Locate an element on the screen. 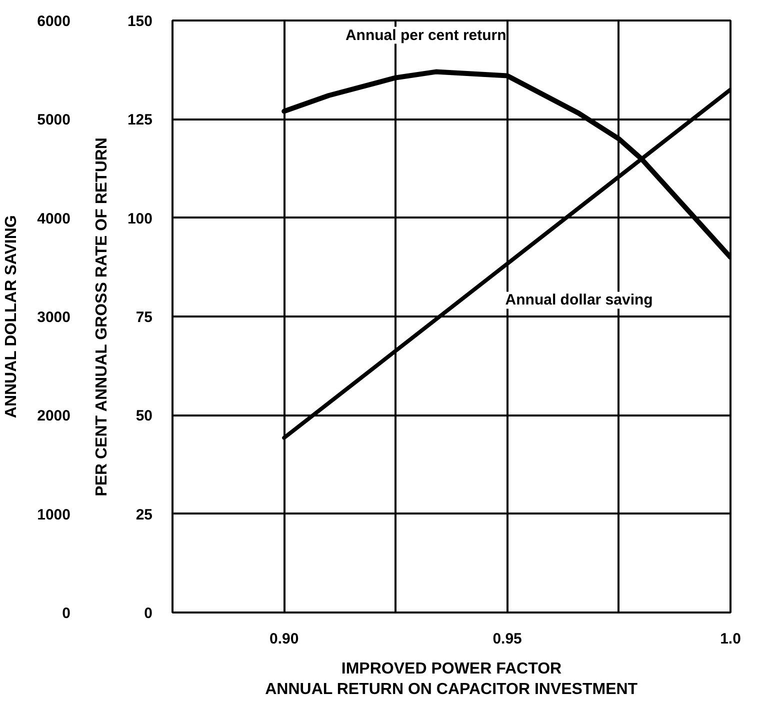 The width and height of the screenshot is (782, 715). y2-tick-label: 2000 is located at coordinates (54, 416).